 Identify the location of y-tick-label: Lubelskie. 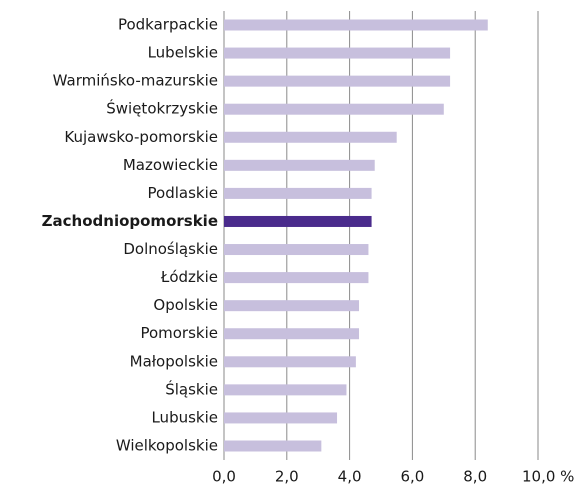
(183, 53).